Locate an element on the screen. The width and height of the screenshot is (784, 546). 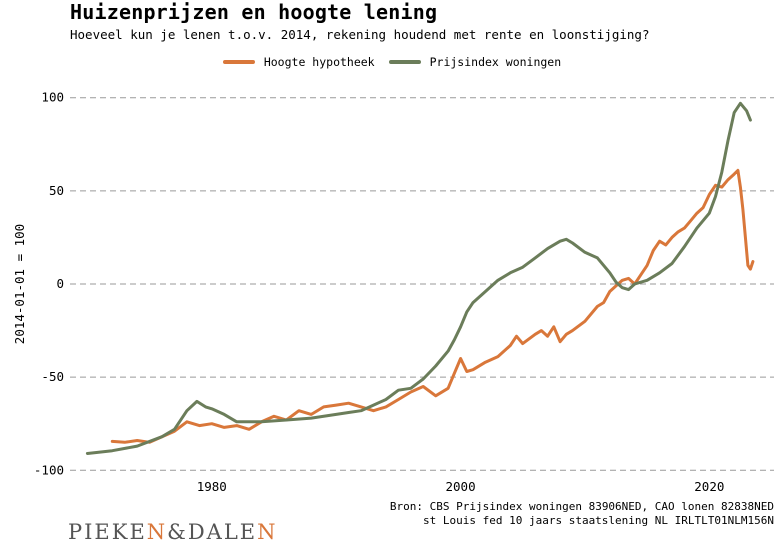
y-tick-label-100: 100 is located at coordinates (52, 97).